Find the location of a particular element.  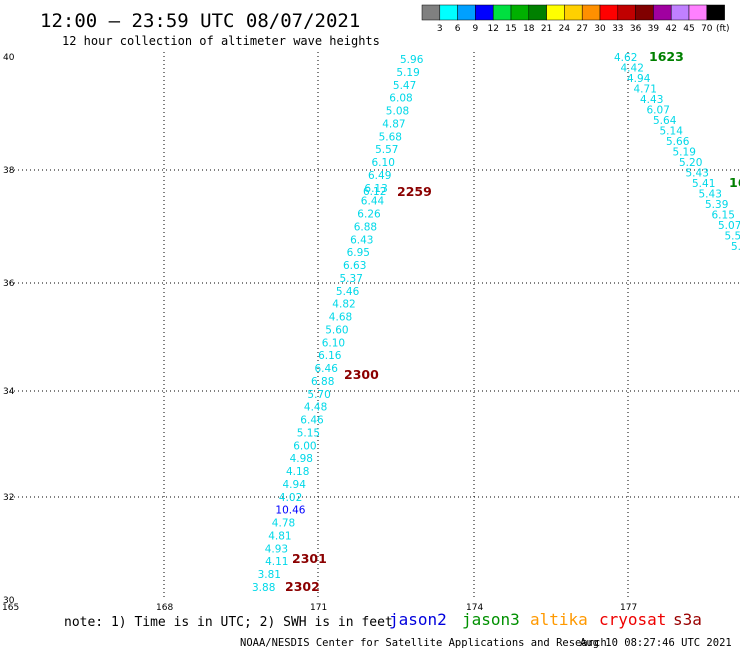

legend-label: 3 is located at coordinates (440, 29).